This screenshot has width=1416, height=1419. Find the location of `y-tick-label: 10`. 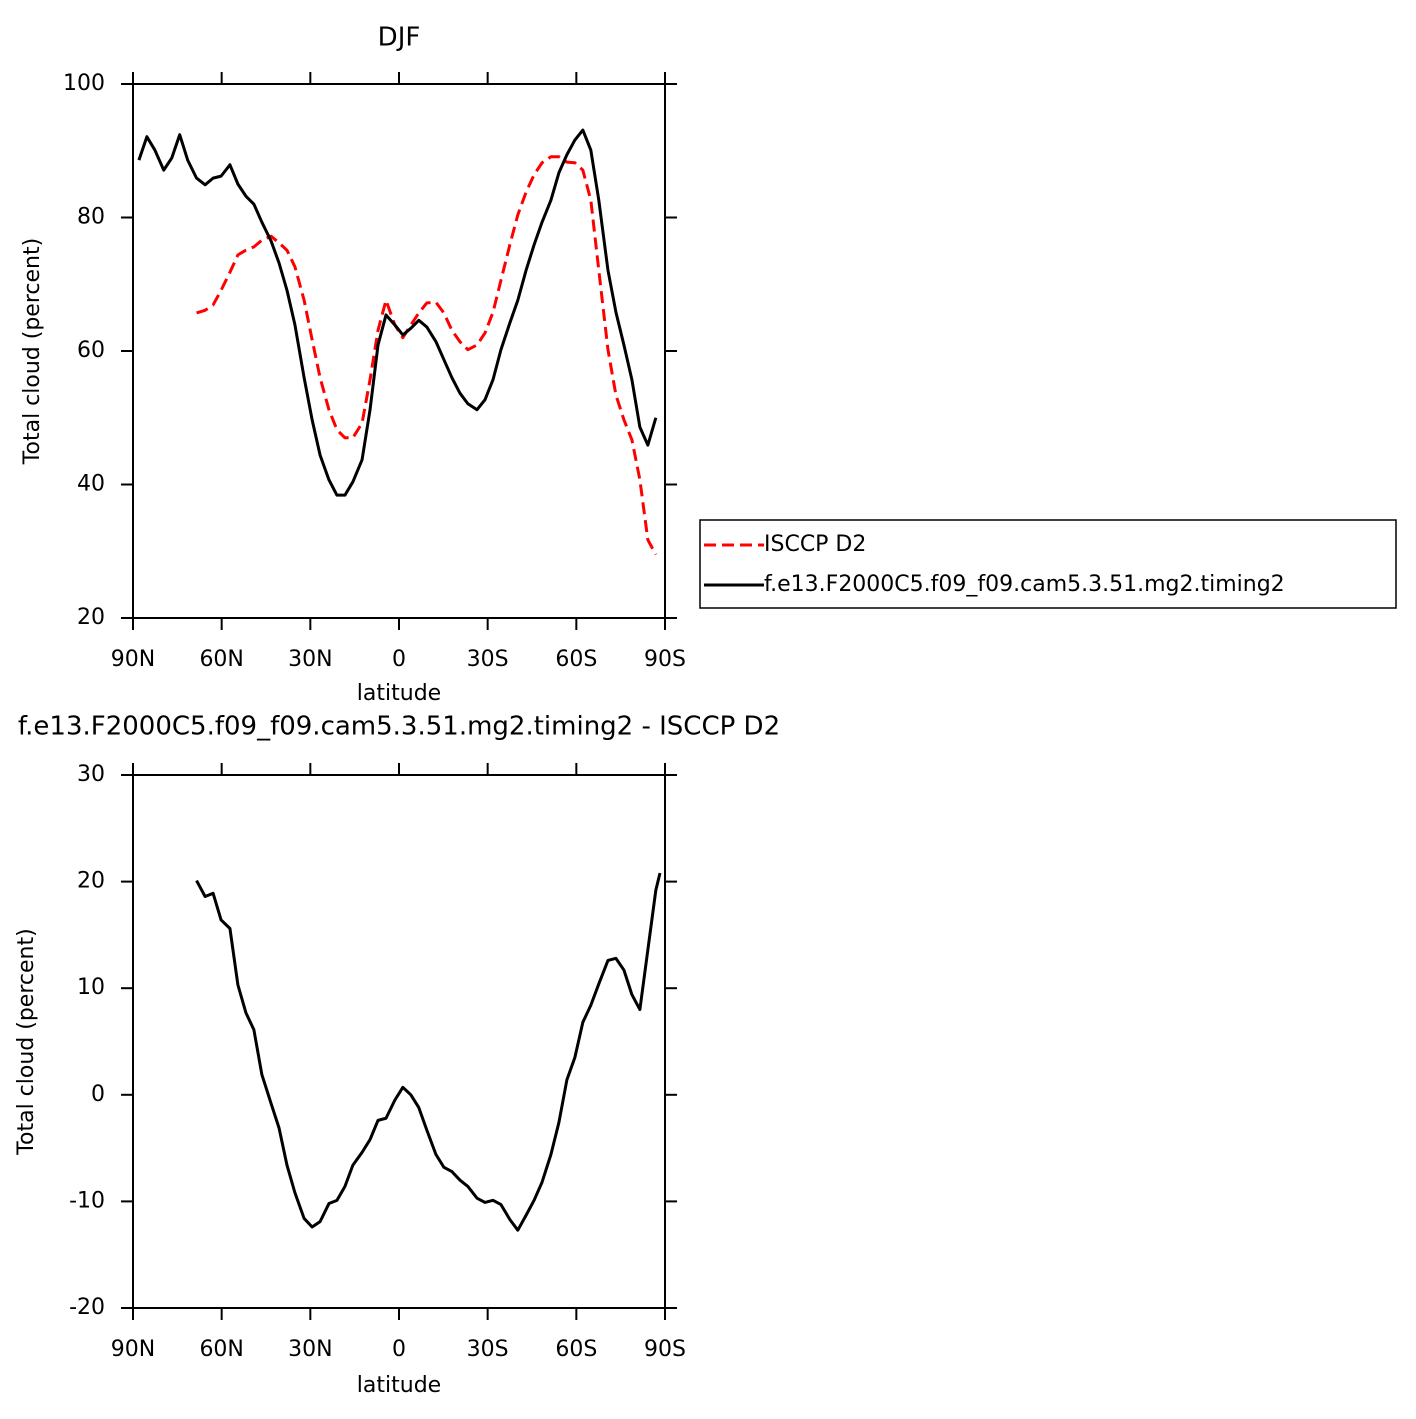

y-tick-label: 10 is located at coordinates (91, 987).